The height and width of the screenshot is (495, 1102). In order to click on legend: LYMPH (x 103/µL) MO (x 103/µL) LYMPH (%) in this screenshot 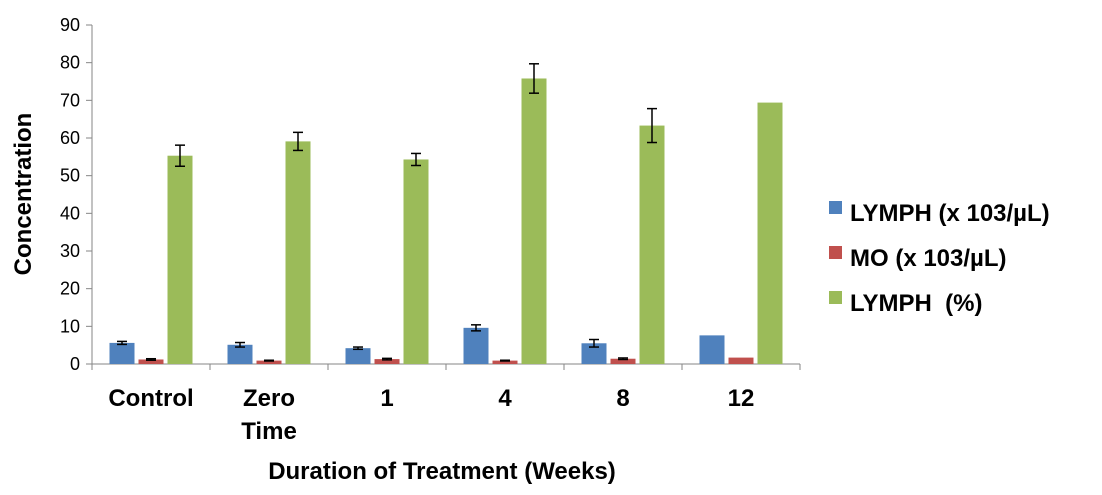, I will do `click(939, 258)`.